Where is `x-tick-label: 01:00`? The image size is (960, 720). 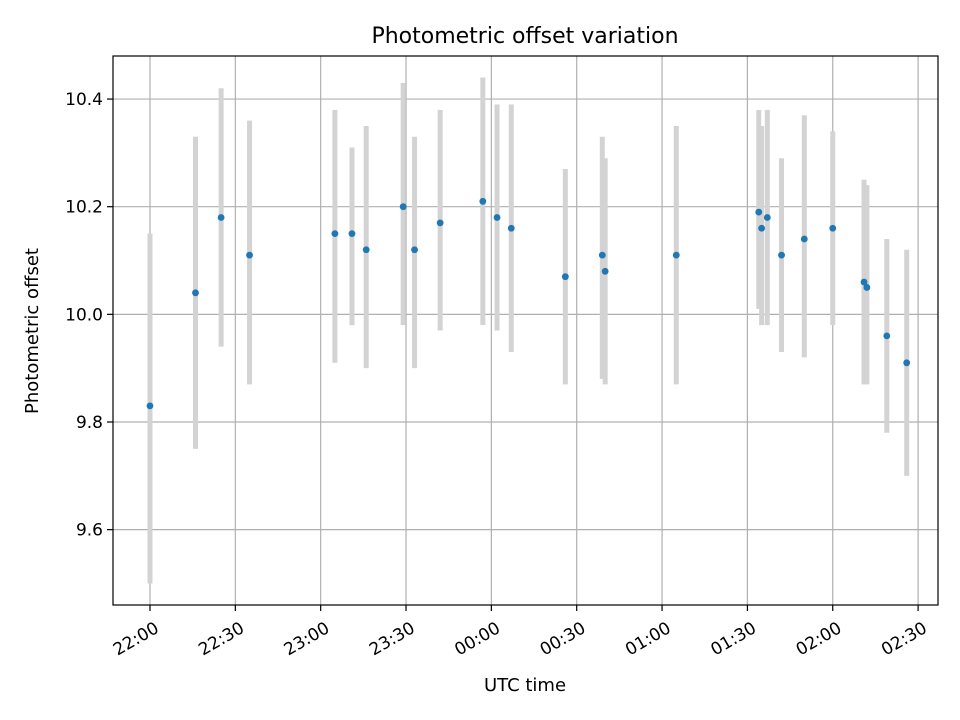
x-tick-label: 01:00 is located at coordinates (648, 639).